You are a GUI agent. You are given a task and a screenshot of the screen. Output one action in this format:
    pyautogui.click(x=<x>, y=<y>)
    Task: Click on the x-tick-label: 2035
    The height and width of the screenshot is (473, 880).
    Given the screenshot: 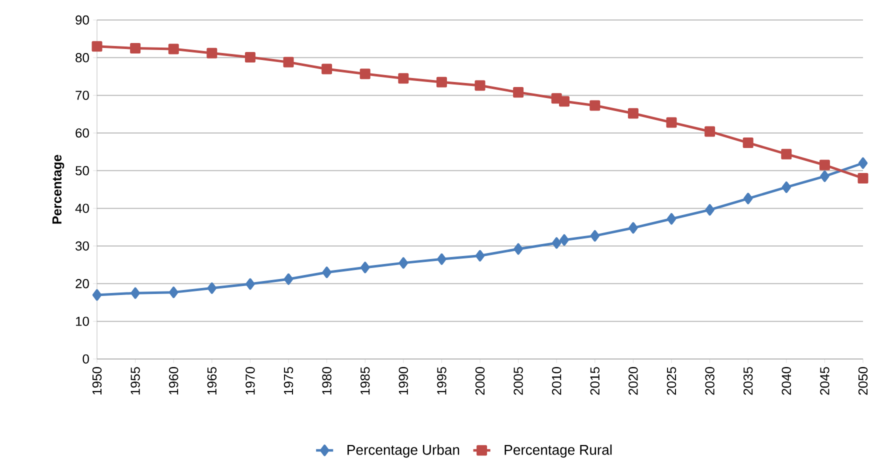 What is the action you would take?
    pyautogui.click(x=748, y=381)
    